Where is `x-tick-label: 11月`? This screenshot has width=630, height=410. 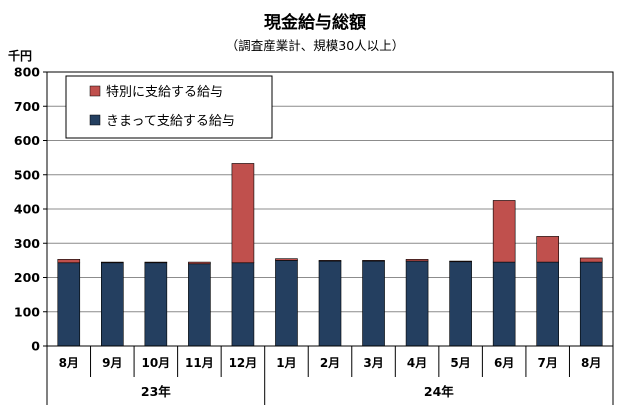
x-tick-label: 11月 is located at coordinates (199, 363).